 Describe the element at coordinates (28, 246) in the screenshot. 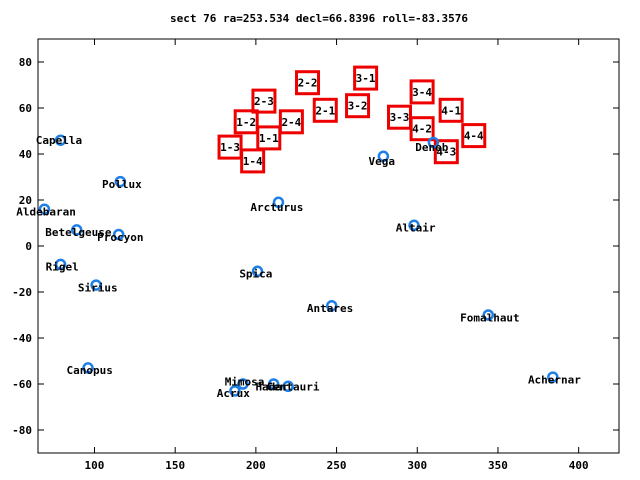

I see `y-tick-label: 0` at that location.